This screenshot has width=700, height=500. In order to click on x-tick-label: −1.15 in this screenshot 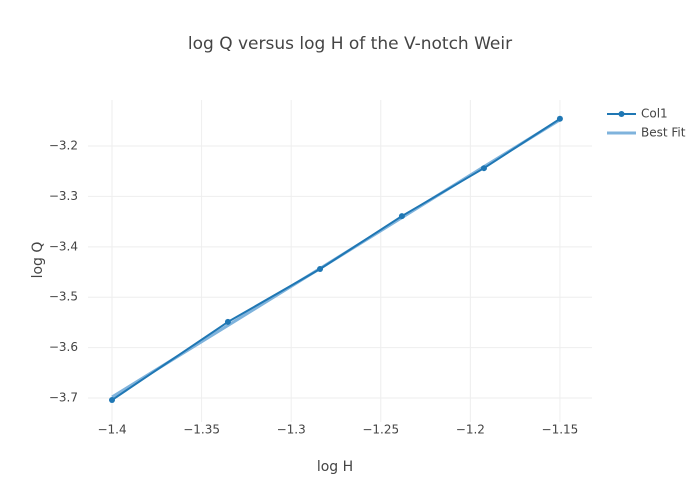, I will do `click(560, 430)`.